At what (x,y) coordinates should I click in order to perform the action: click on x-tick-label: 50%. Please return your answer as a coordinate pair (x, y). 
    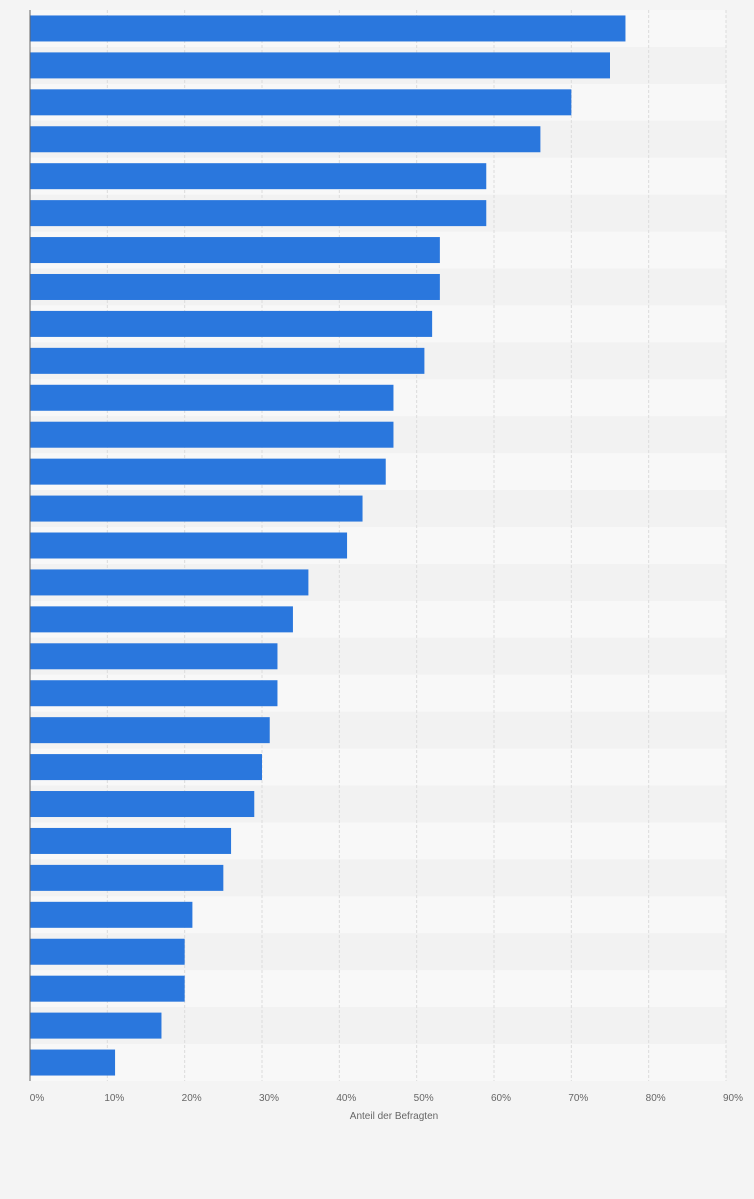
    Looking at the image, I should click on (424, 1098).